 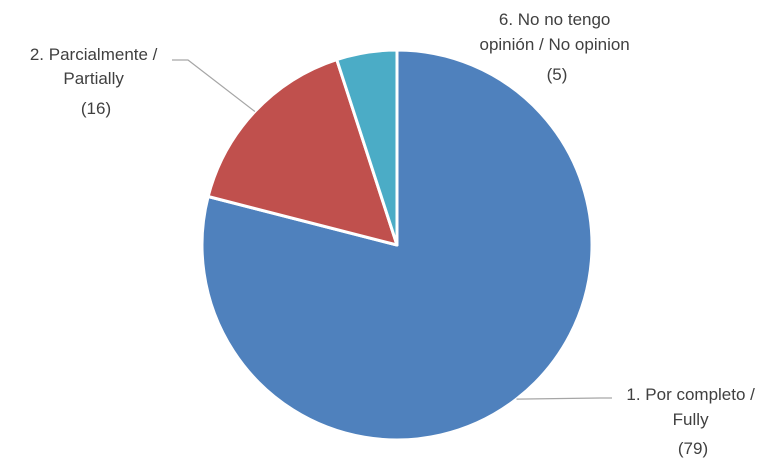 I want to click on pie-slice-partially, so click(x=302, y=152).